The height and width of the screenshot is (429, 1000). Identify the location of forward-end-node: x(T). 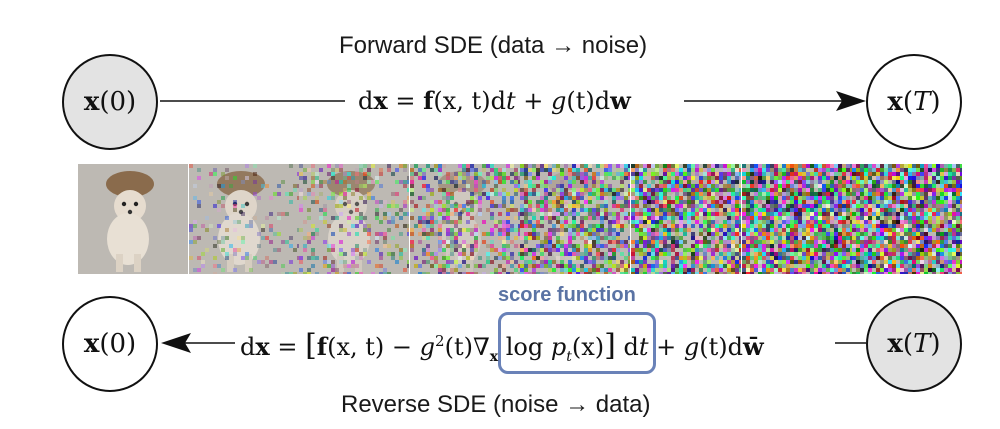
(914, 102).